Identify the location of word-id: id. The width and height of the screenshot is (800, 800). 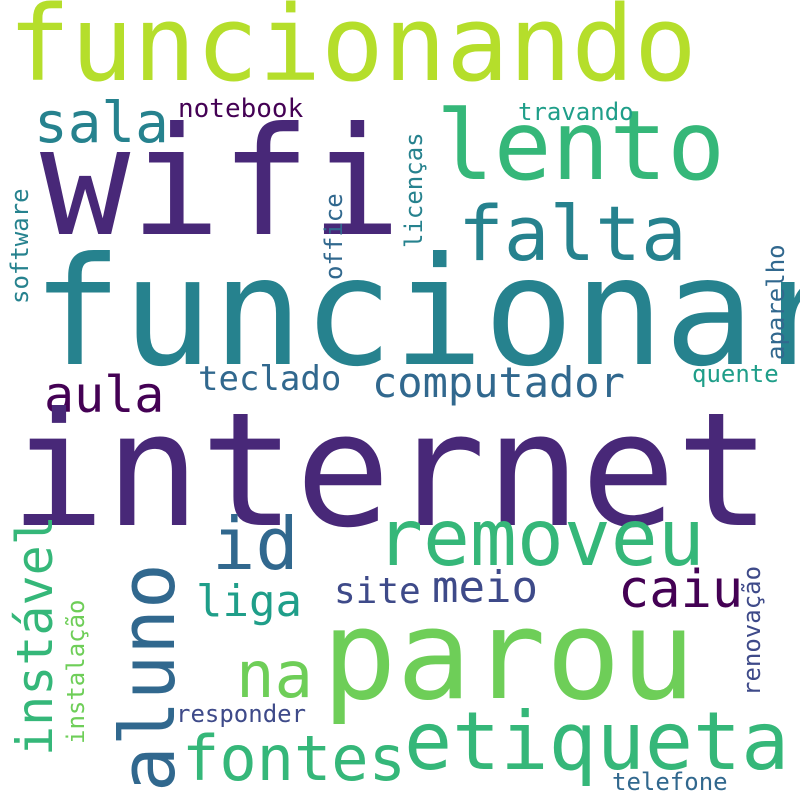
(255, 544).